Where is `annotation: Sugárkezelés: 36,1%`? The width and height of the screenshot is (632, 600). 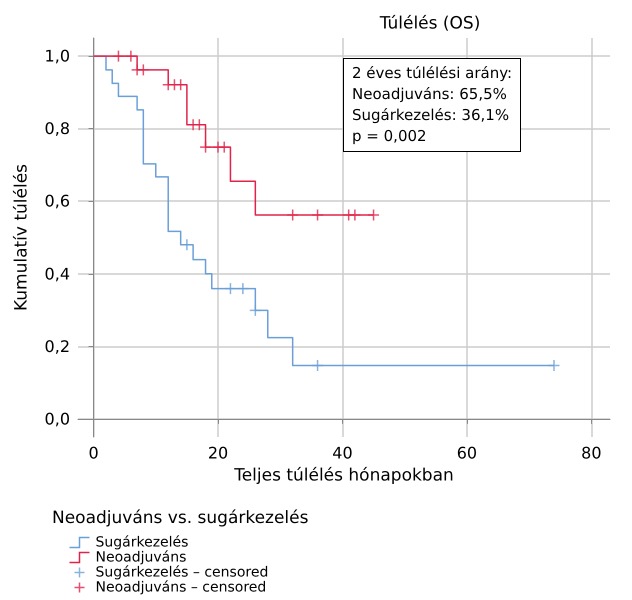
annotation: Sugárkezelés: 36,1% is located at coordinates (431, 115).